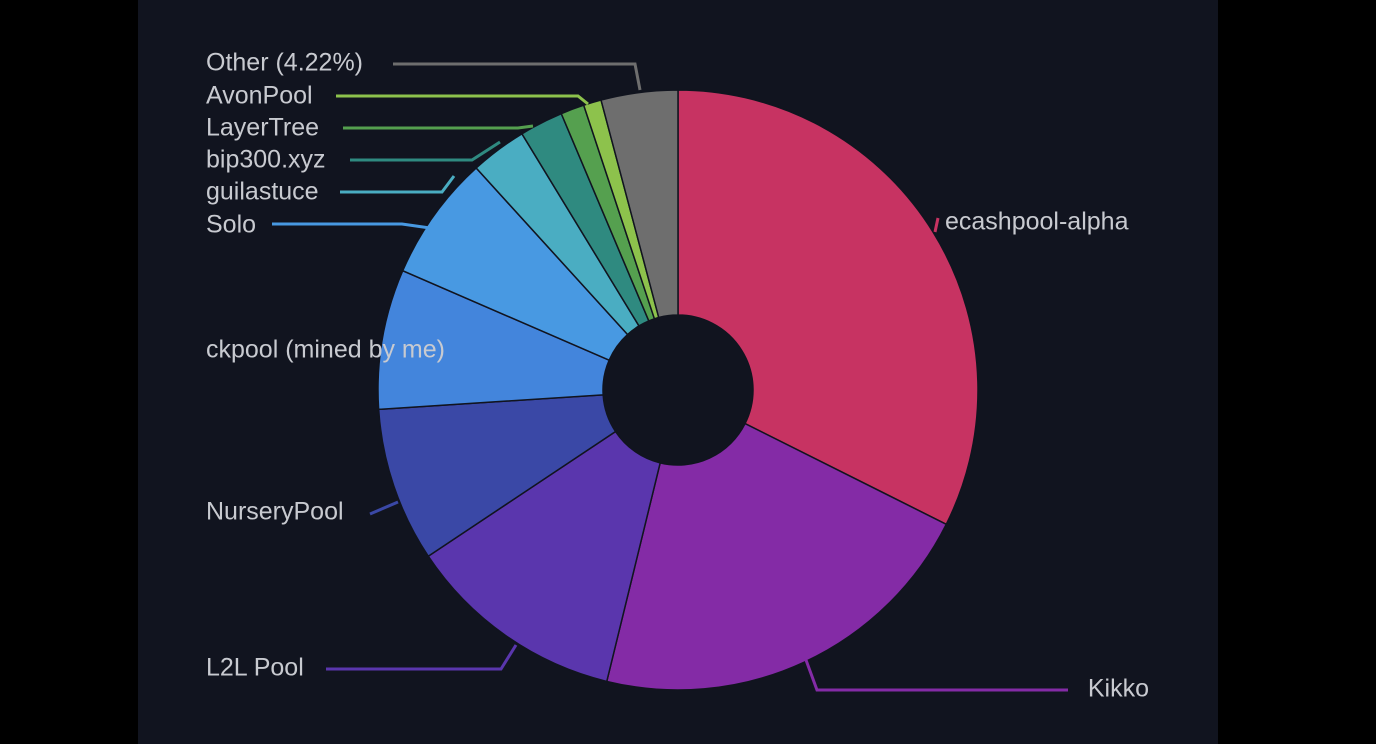  What do you see at coordinates (351, 226) in the screenshot?
I see `leader-line-solo` at bounding box center [351, 226].